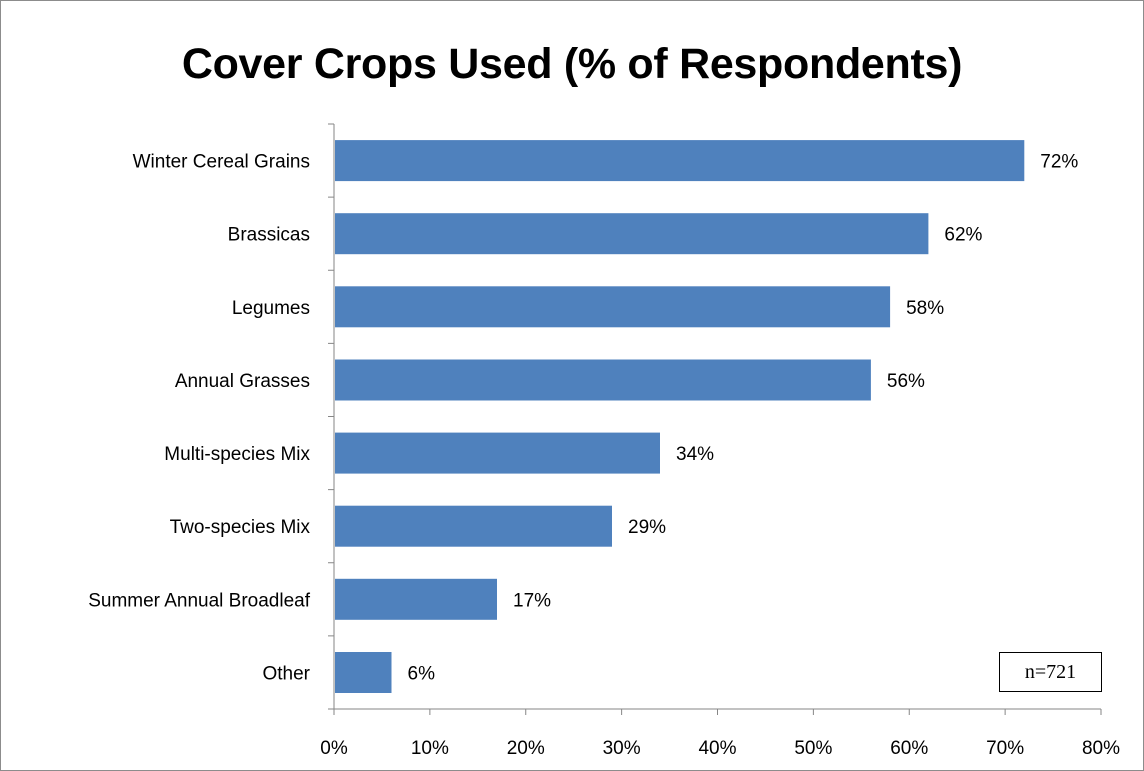 This screenshot has height=771, width=1144. Describe the element at coordinates (622, 748) in the screenshot. I see `x-tick-label: 30%` at that location.